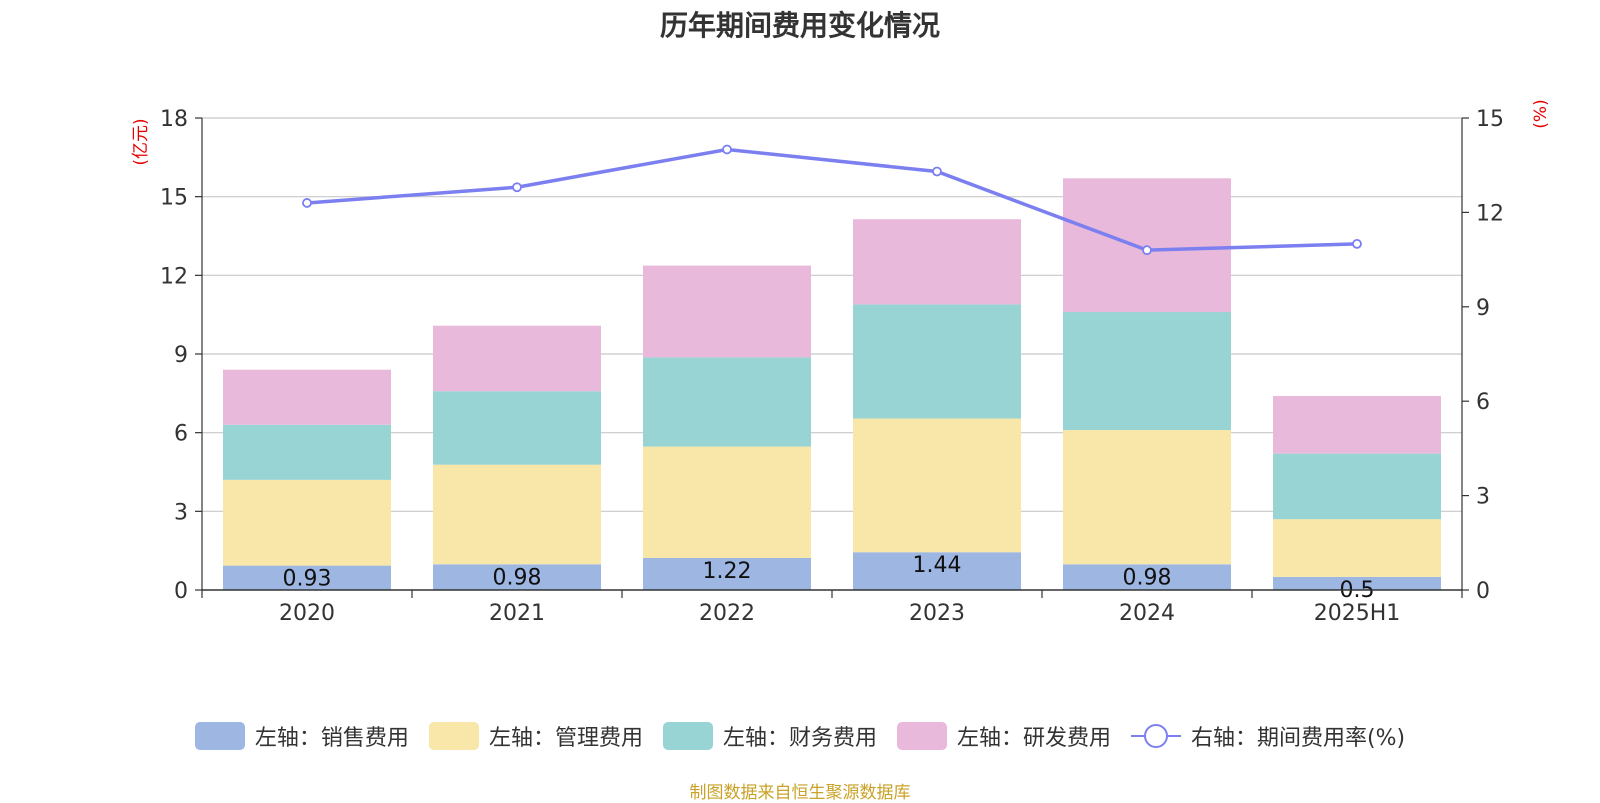  Describe the element at coordinates (1357, 613) in the screenshot. I see `x-tick-label: 2025H1` at that location.